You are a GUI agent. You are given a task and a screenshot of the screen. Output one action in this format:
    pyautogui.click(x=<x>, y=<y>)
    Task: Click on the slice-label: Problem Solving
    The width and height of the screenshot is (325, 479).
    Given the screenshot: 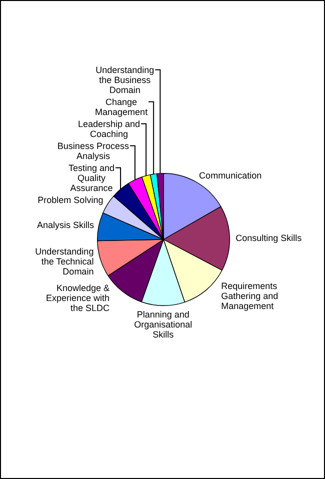 What is the action you would take?
    pyautogui.click(x=71, y=199)
    